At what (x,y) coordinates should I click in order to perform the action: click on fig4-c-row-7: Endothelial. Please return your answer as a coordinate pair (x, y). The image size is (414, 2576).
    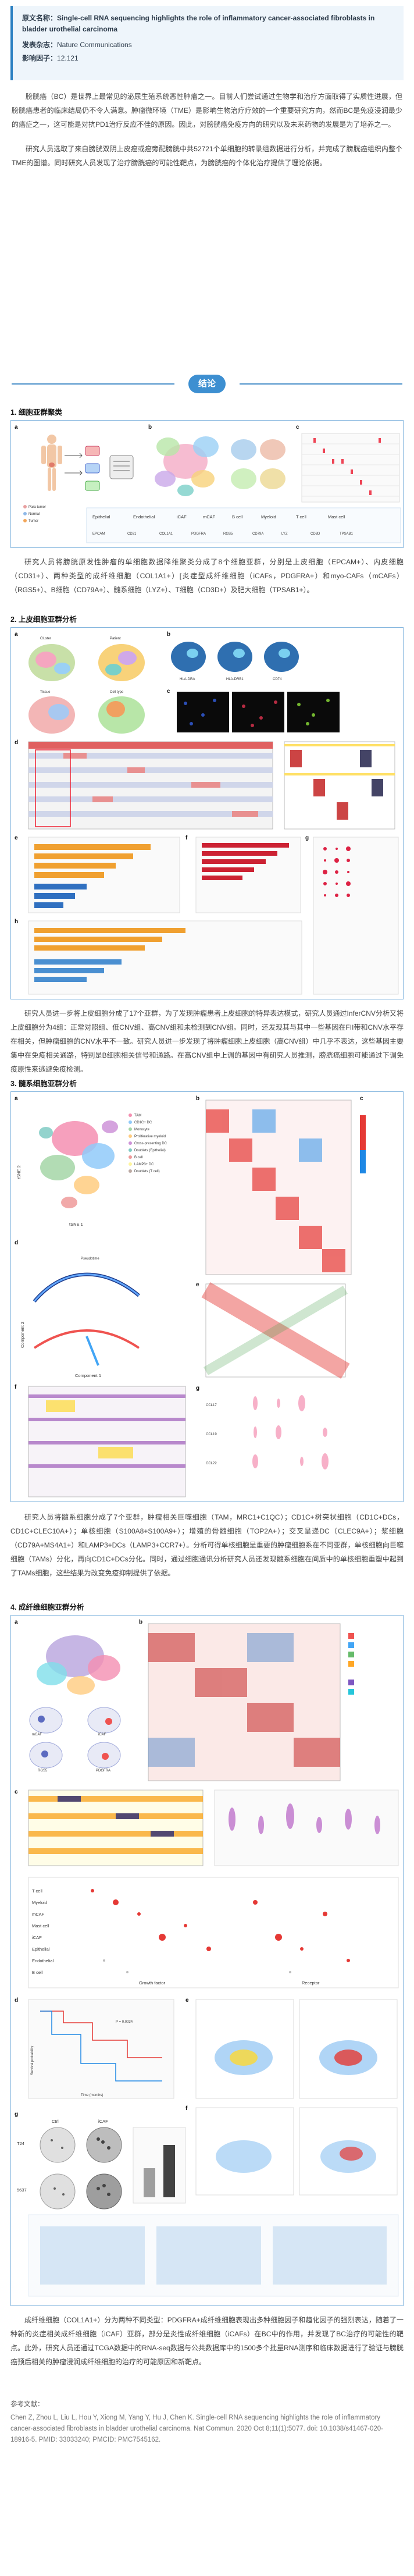
    Looking at the image, I should click on (42, 1961).